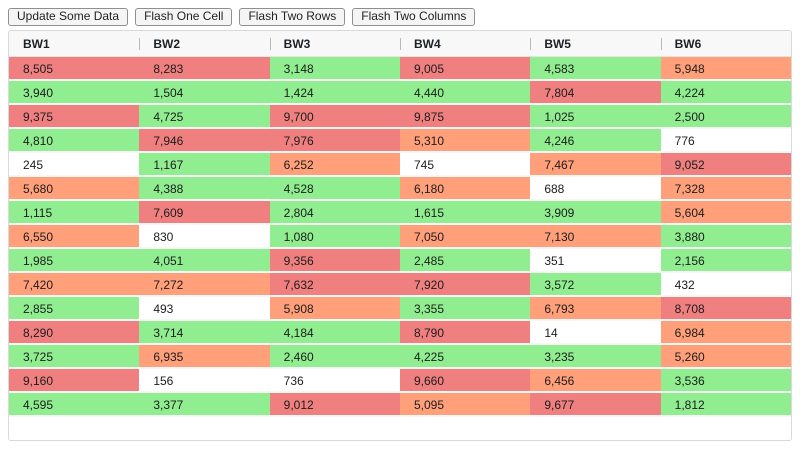  What do you see at coordinates (204, 188) in the screenshot?
I see `grid-cell: 4,388` at bounding box center [204, 188].